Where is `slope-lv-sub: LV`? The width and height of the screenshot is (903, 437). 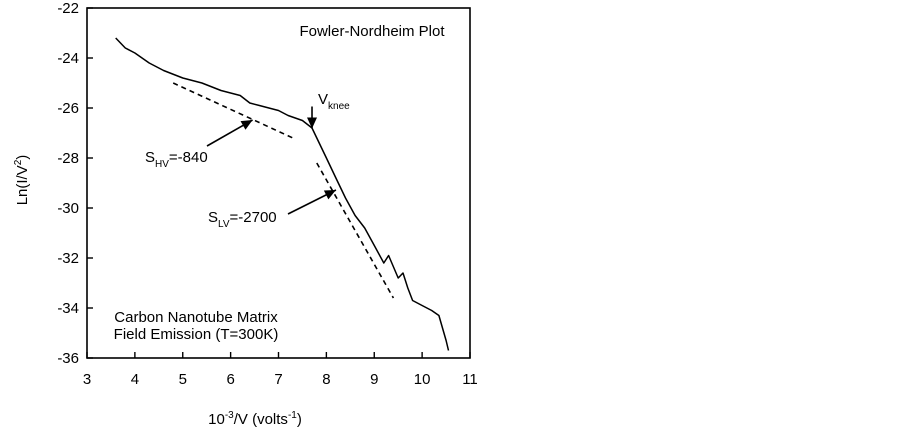
slope-lv-sub: LV is located at coordinates (224, 224).